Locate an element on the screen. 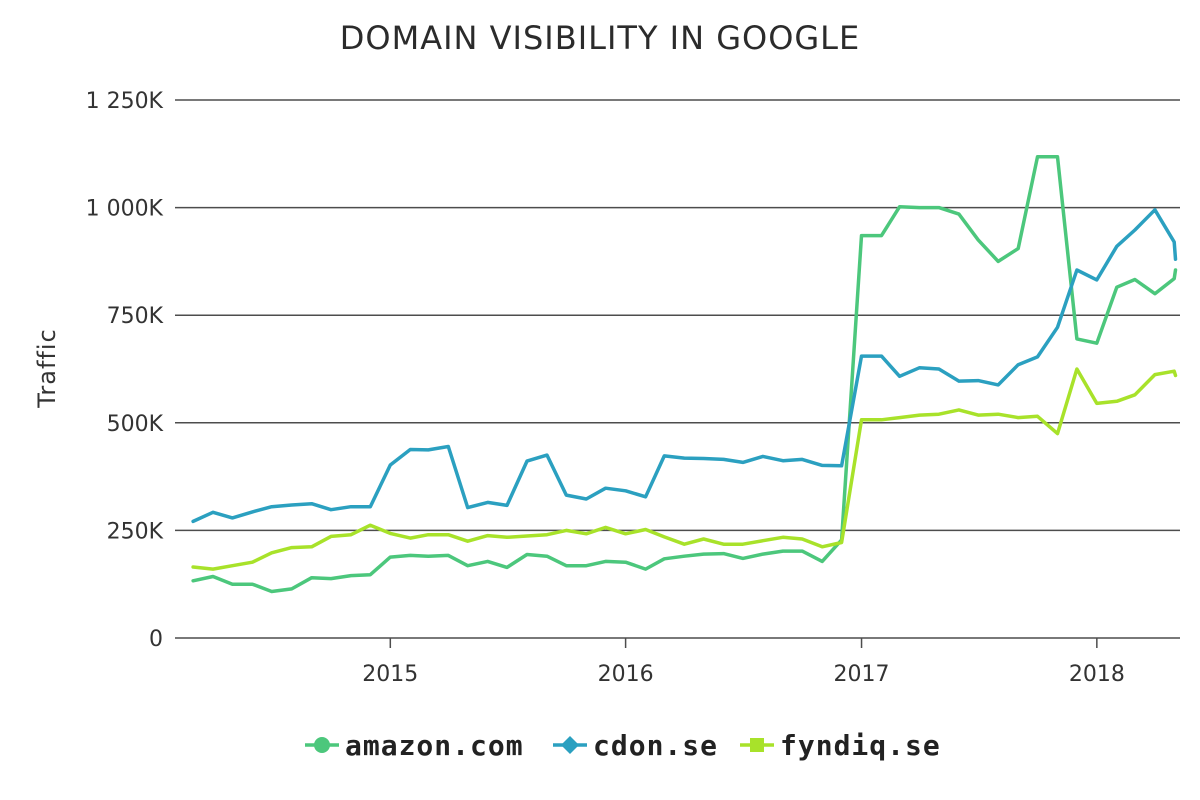 This screenshot has height=800, width=1200. y-tick-label: 250K is located at coordinates (135, 531).